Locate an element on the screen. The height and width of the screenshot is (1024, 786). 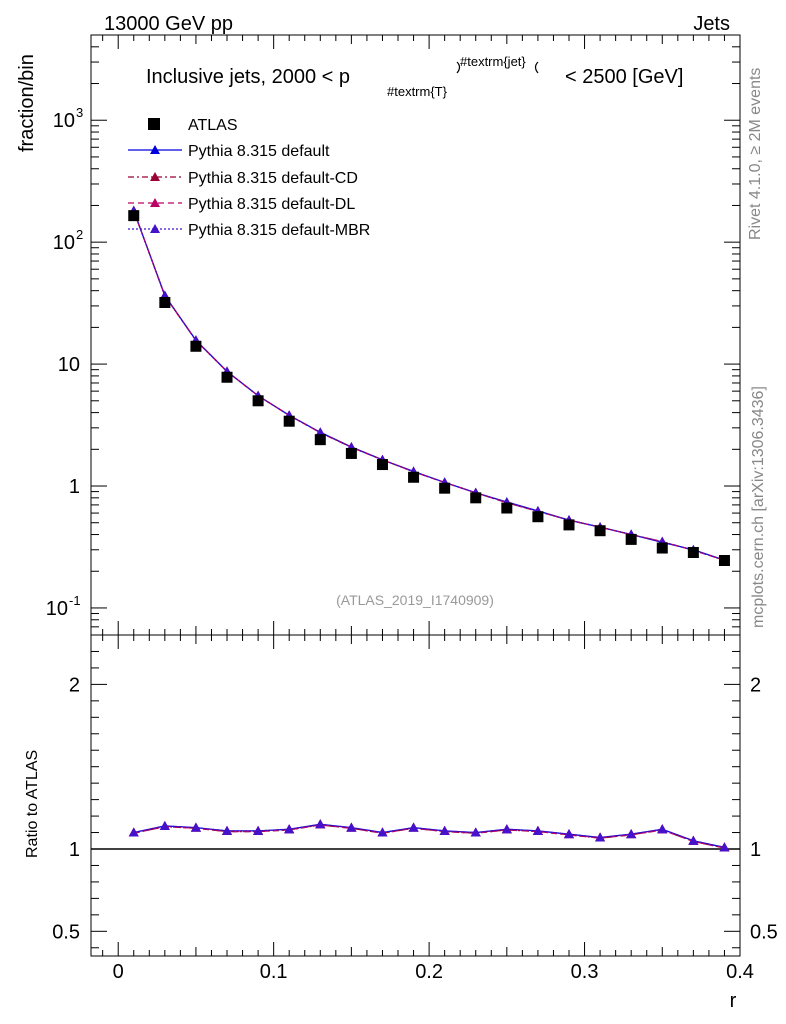
ratio-tick-label-right: 2 is located at coordinates (755, 685).